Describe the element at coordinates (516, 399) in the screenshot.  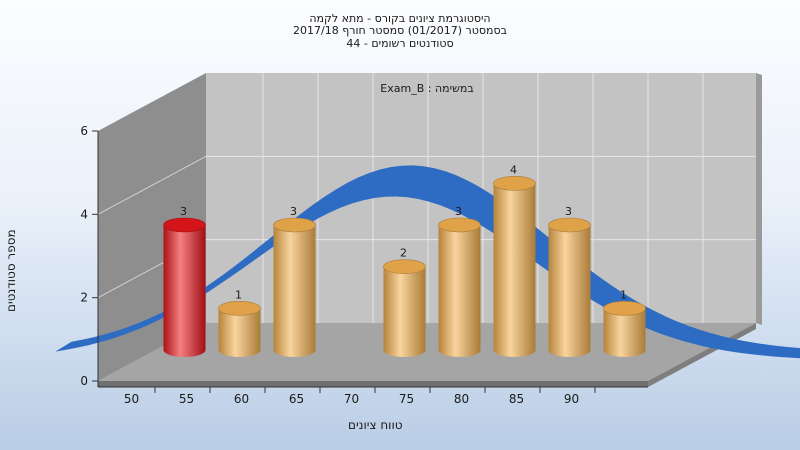
I see `x-tick-label: 85` at that location.